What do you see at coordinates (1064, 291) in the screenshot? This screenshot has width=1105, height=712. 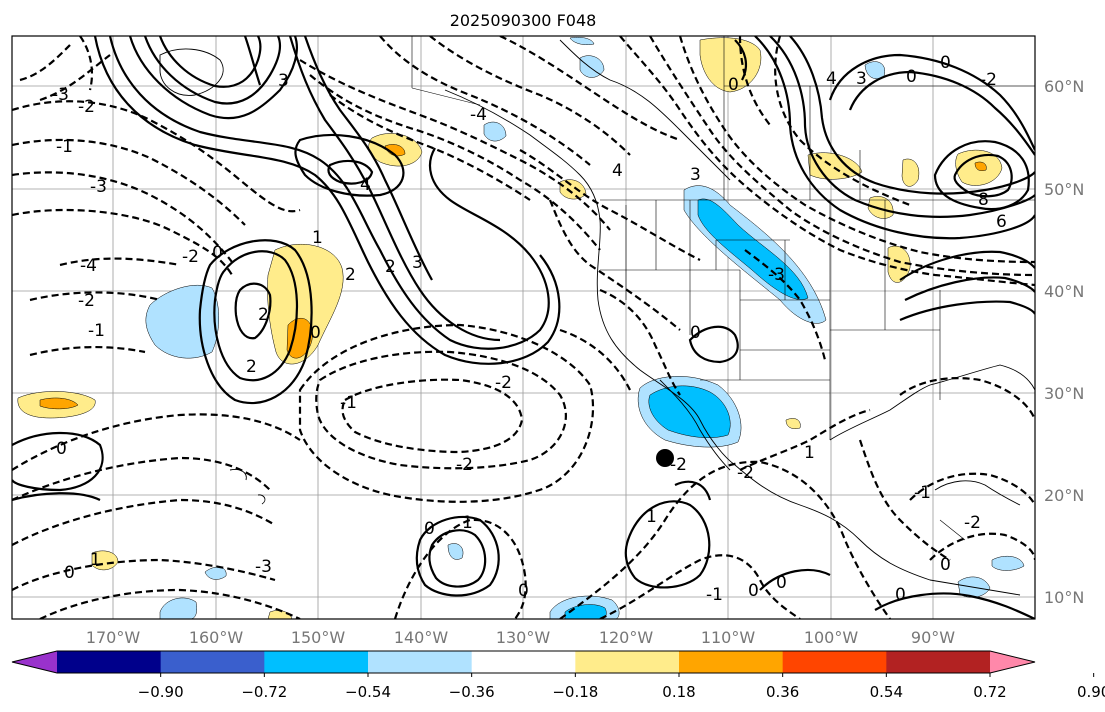 I see `lat-label: 40°N` at bounding box center [1064, 291].